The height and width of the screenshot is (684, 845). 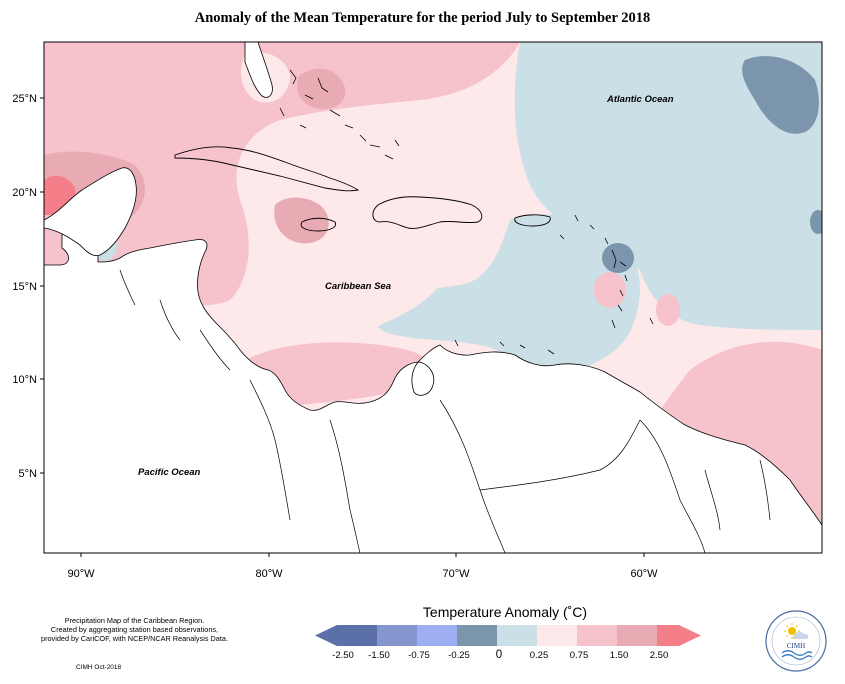 I want to click on lon-label-70w: 70°W, so click(x=456, y=574).